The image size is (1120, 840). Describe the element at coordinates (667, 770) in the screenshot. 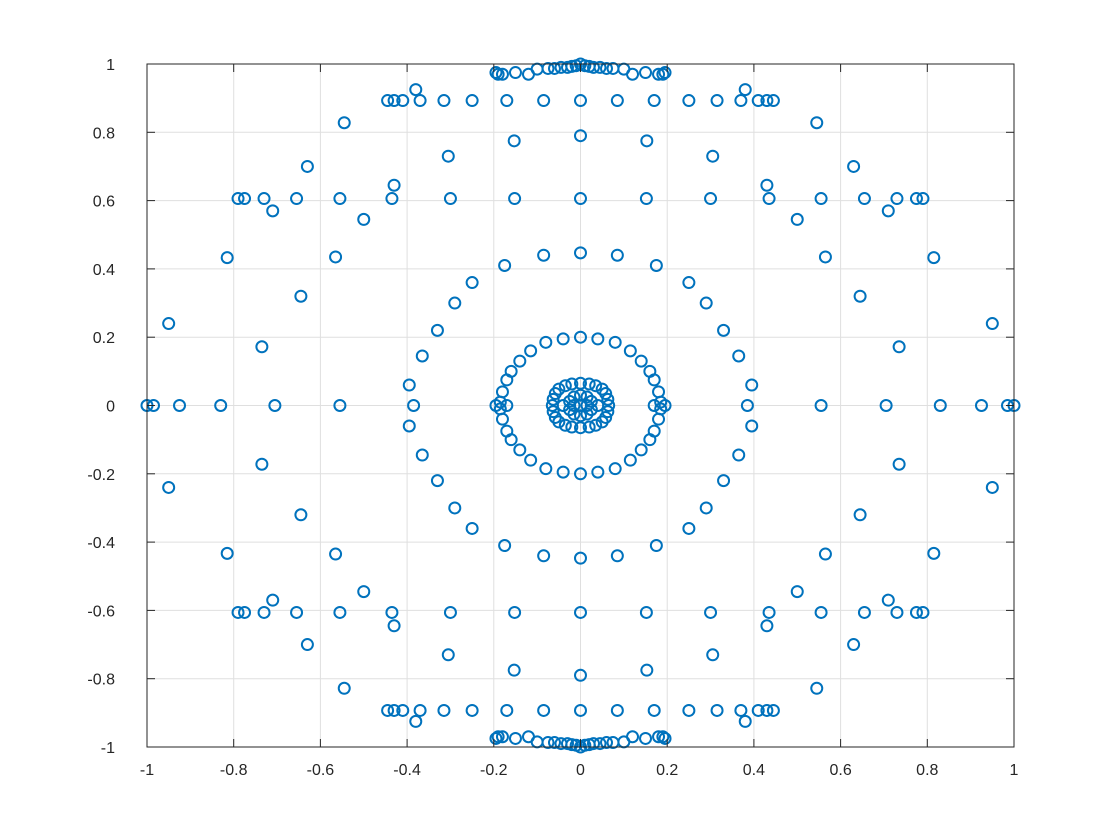

I see `x-tick-label: 0.2` at that location.